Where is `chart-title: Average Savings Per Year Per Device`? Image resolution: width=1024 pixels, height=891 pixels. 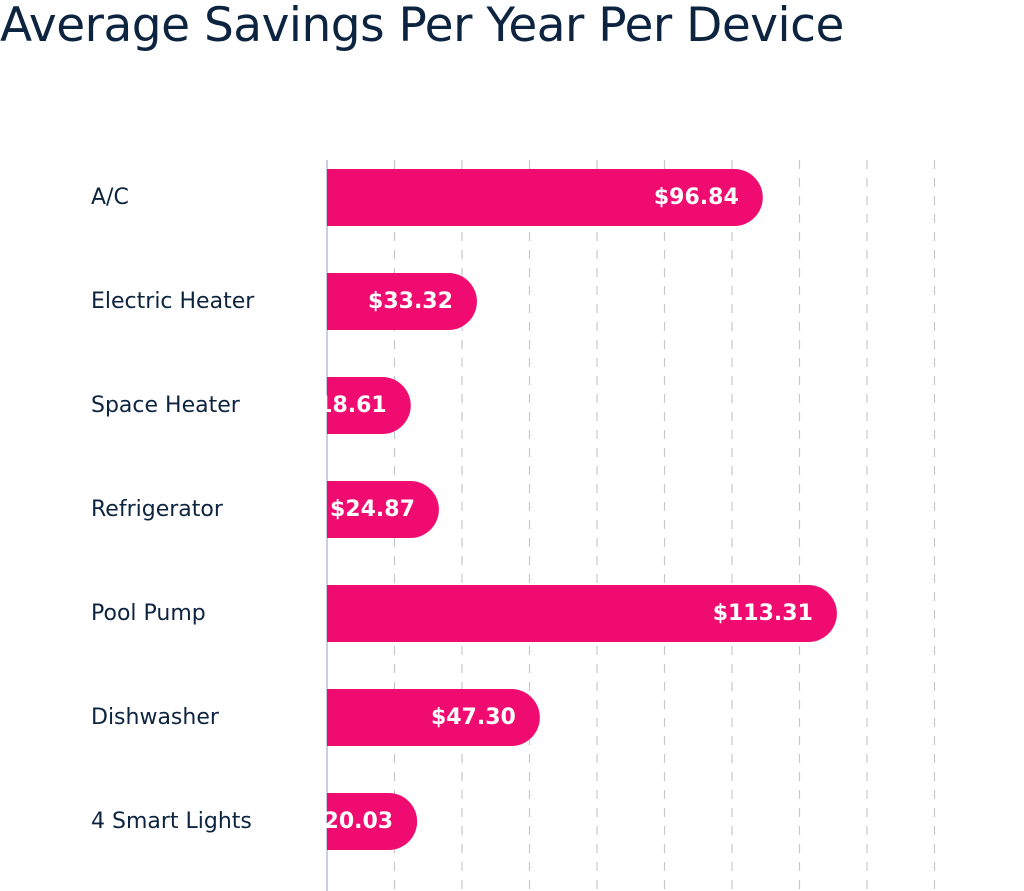 chart-title: Average Savings Per Year Per Device is located at coordinates (422, 26).